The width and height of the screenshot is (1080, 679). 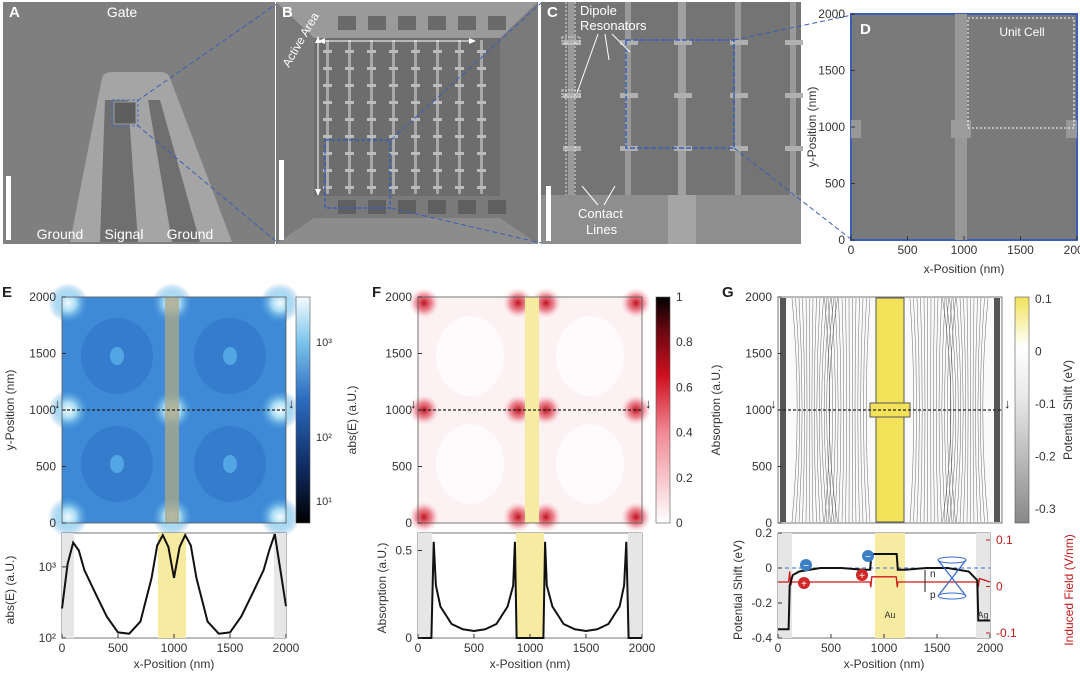 What do you see at coordinates (407, 123) in the screenshot?
I see `panel-b: B Active Area` at bounding box center [407, 123].